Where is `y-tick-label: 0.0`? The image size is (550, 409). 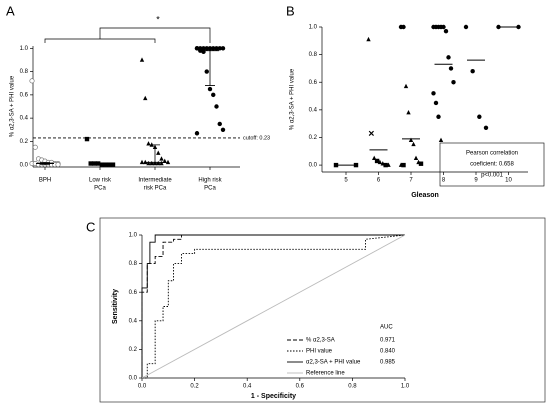
y-tick-label: 0.0 is located at coordinates (24, 165).